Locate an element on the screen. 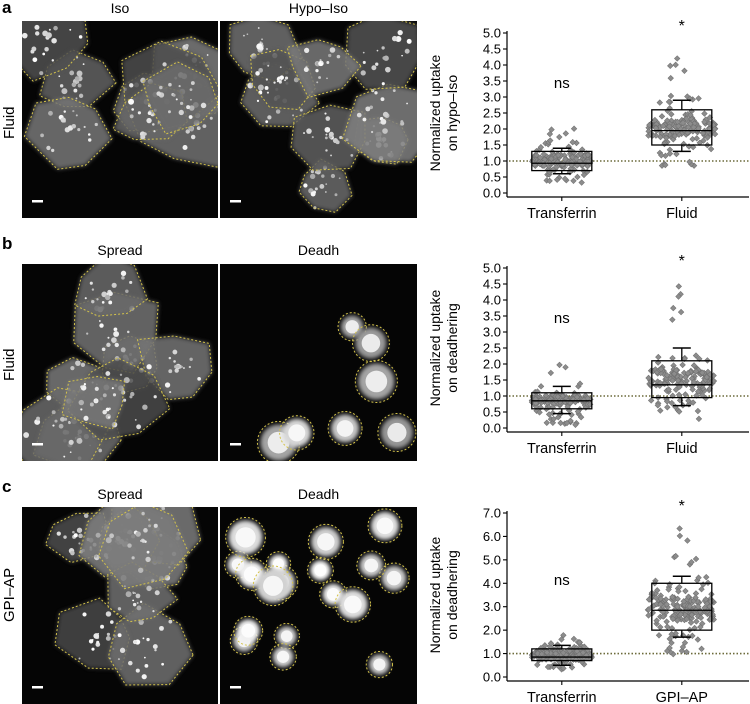 The image size is (750, 704). image-title-spread-b: Spread is located at coordinates (120, 250).